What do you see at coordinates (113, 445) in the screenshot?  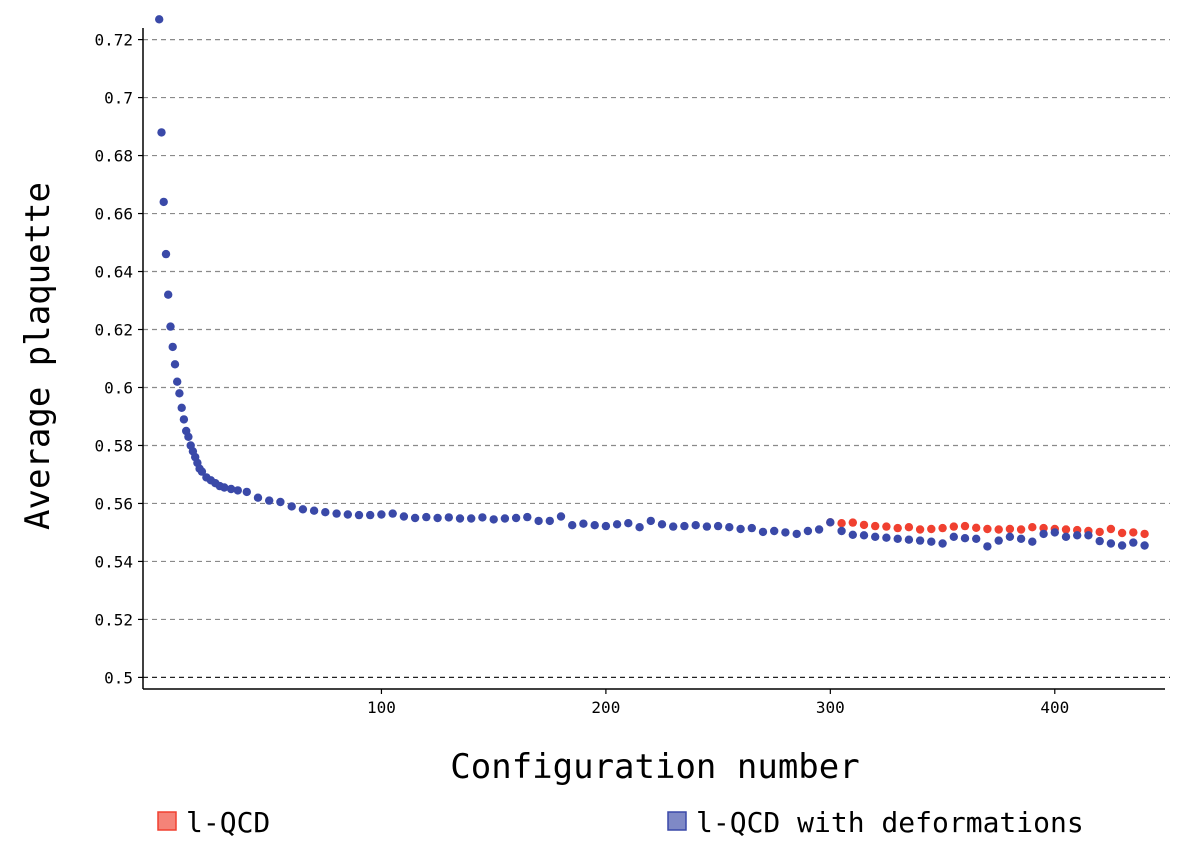 I see `y-tick-label: 0.58` at bounding box center [113, 445].